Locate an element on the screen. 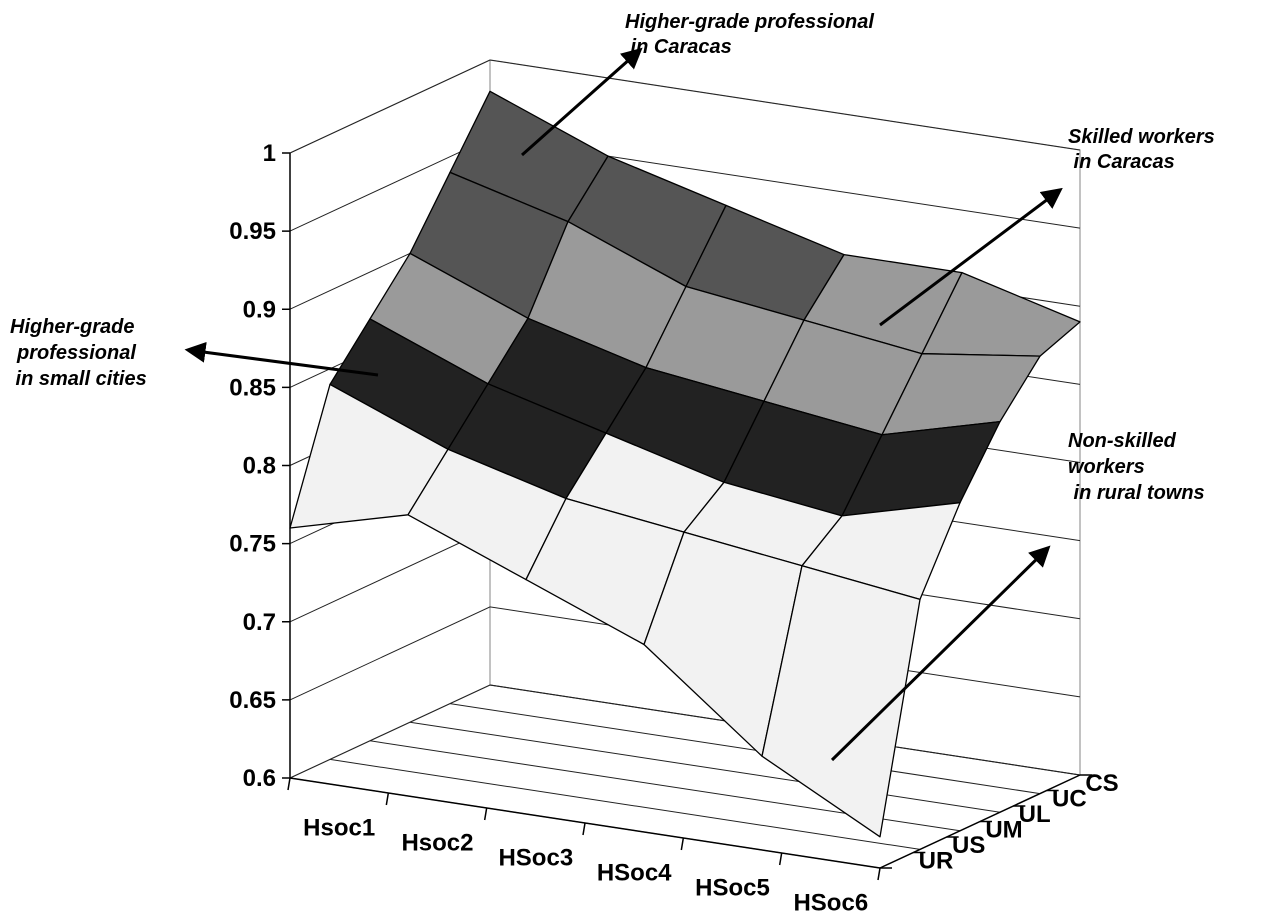  z-tick-label: 0.75 is located at coordinates (252, 544).